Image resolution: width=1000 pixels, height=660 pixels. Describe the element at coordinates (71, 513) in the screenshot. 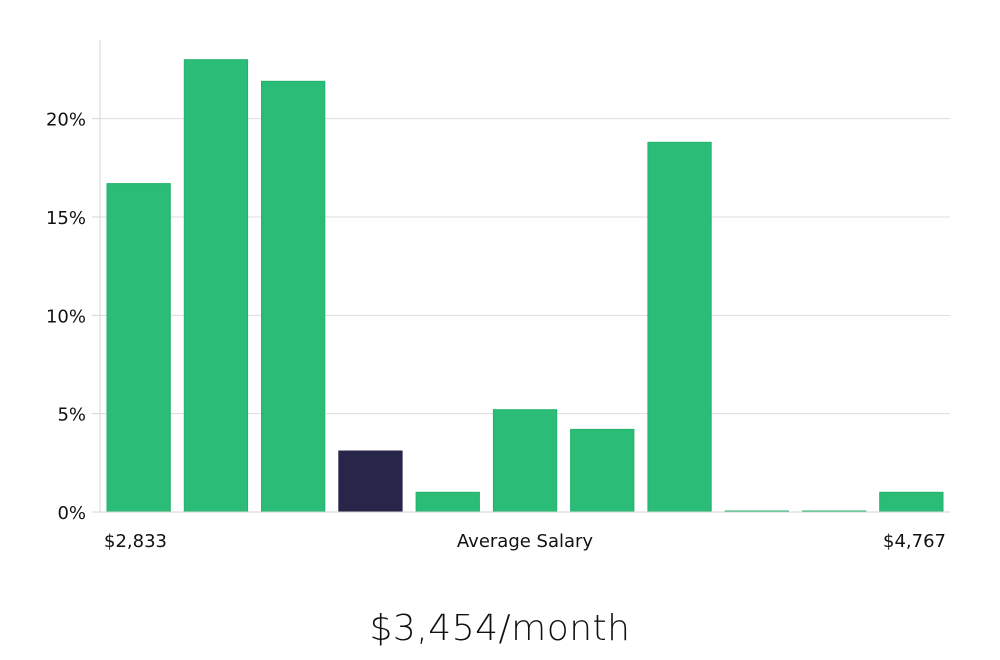

I see `y-tick-label-0: 0%` at that location.